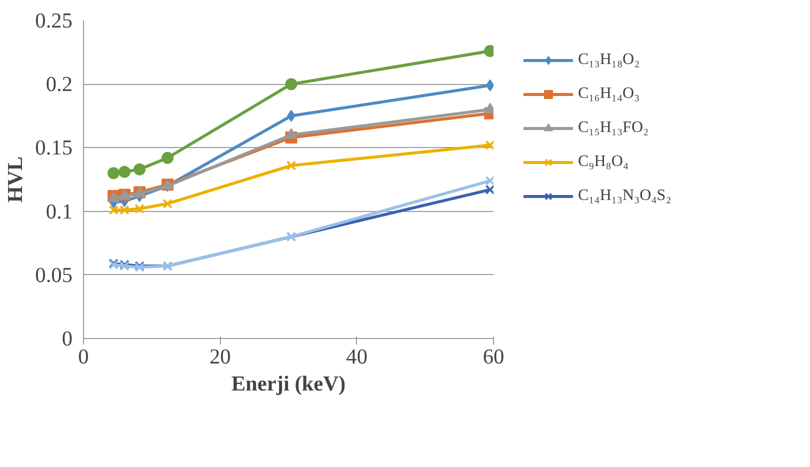  What do you see at coordinates (357, 356) in the screenshot?
I see `x-tick-label: 40` at bounding box center [357, 356].